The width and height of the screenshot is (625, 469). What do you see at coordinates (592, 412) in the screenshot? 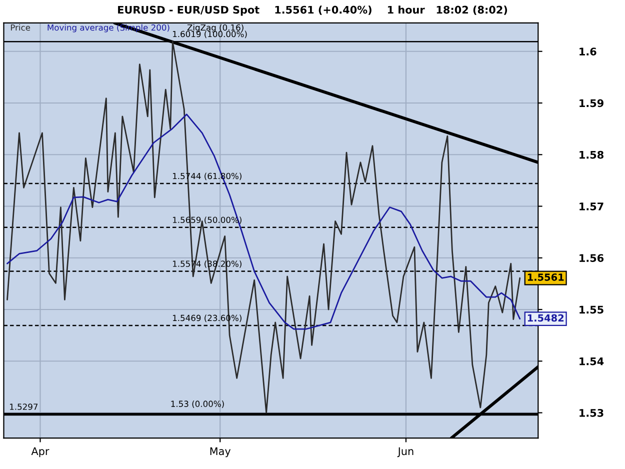
I see `y-tick-label: 1.53` at bounding box center [592, 412].